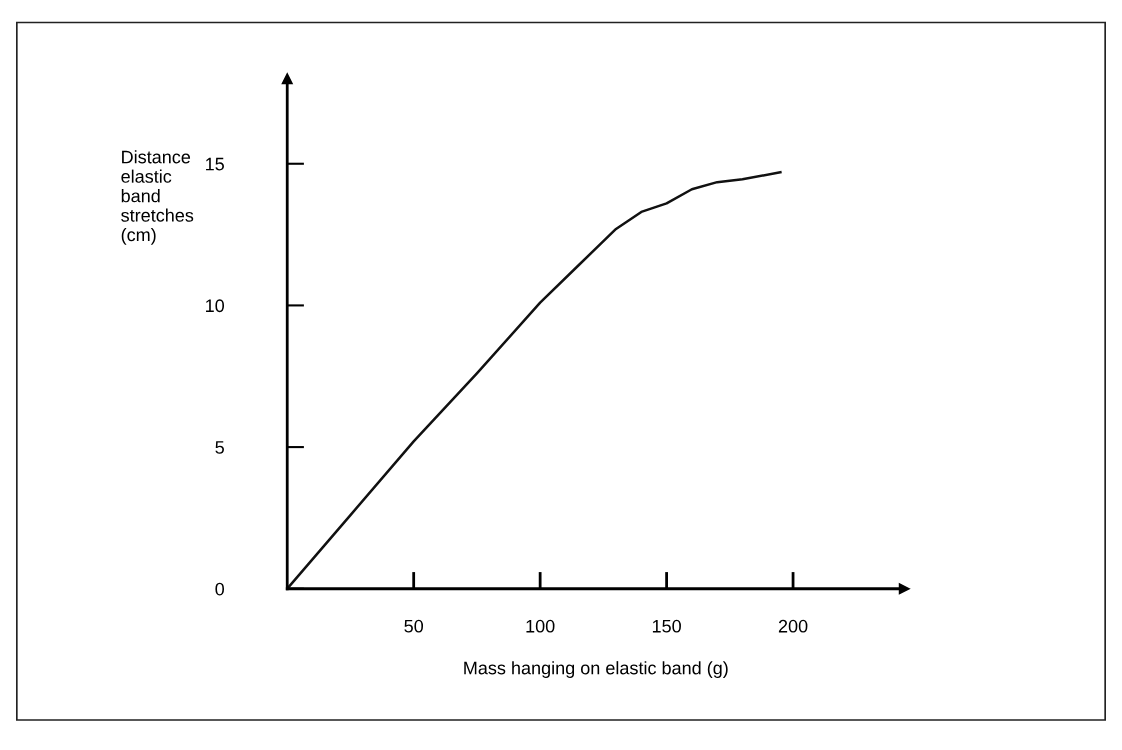 This screenshot has width=1122, height=750. I want to click on x-tick-label: 50, so click(414, 626).